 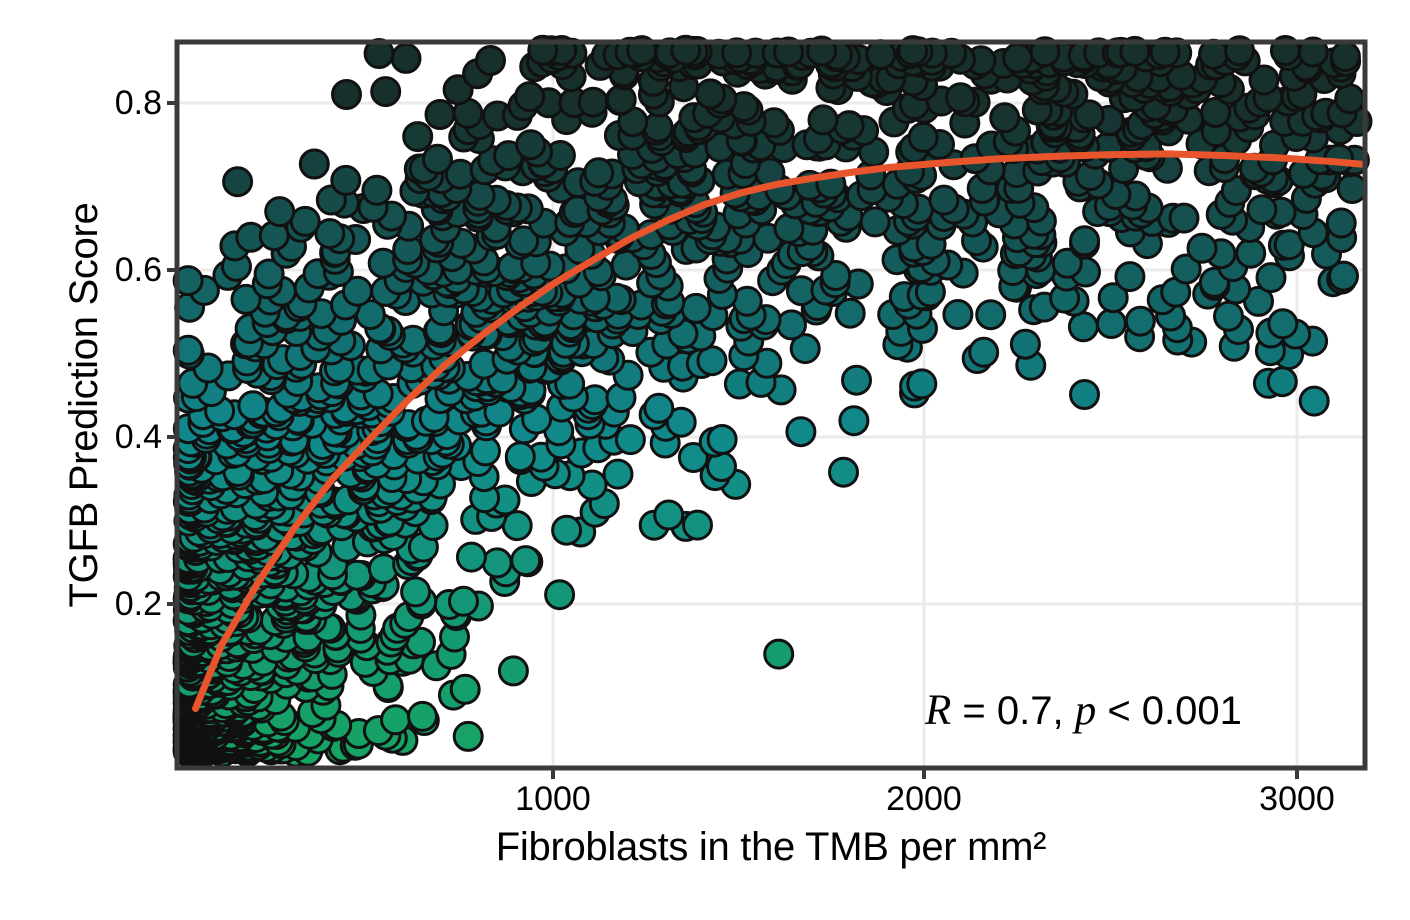 What do you see at coordinates (138, 437) in the screenshot?
I see `y-tick-label-0-4: 0.4` at bounding box center [138, 437].